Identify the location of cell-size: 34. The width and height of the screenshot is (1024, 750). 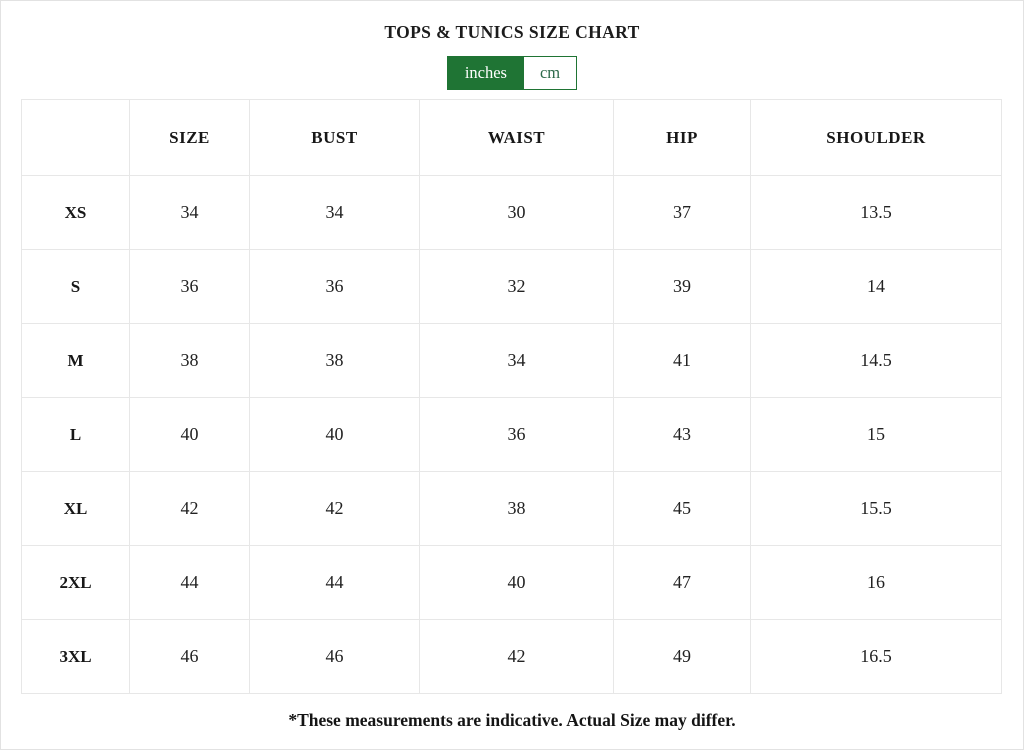
(189, 212).